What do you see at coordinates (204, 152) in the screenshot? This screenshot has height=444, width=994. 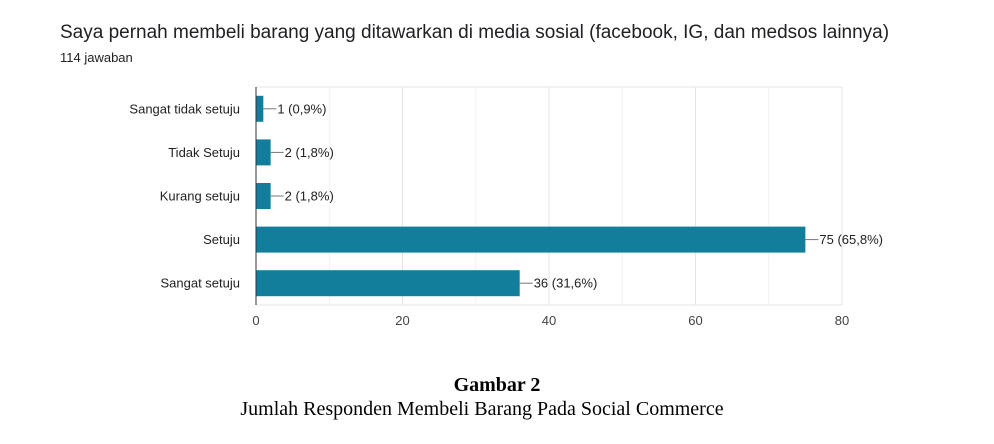 I see `category-label: Tidak Setuju` at bounding box center [204, 152].